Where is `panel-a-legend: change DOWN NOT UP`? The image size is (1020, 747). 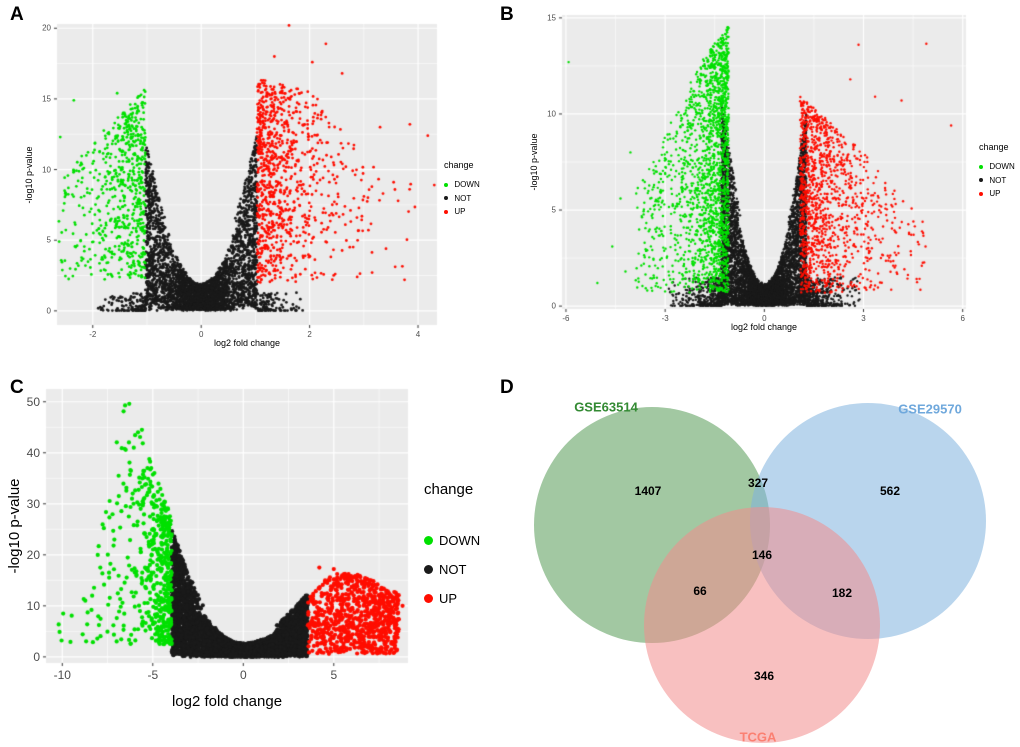 panel-a-legend: change DOWN NOT UP is located at coordinates (462, 189).